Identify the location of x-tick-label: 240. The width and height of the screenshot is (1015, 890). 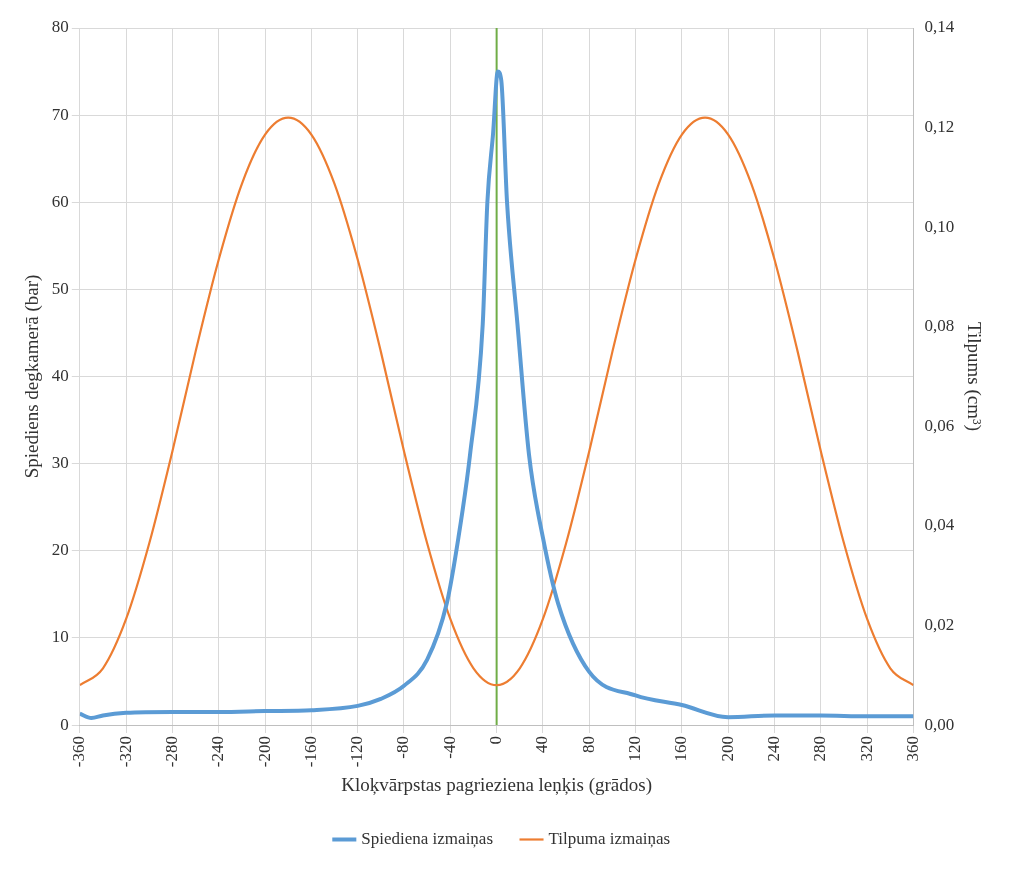
(773, 749).